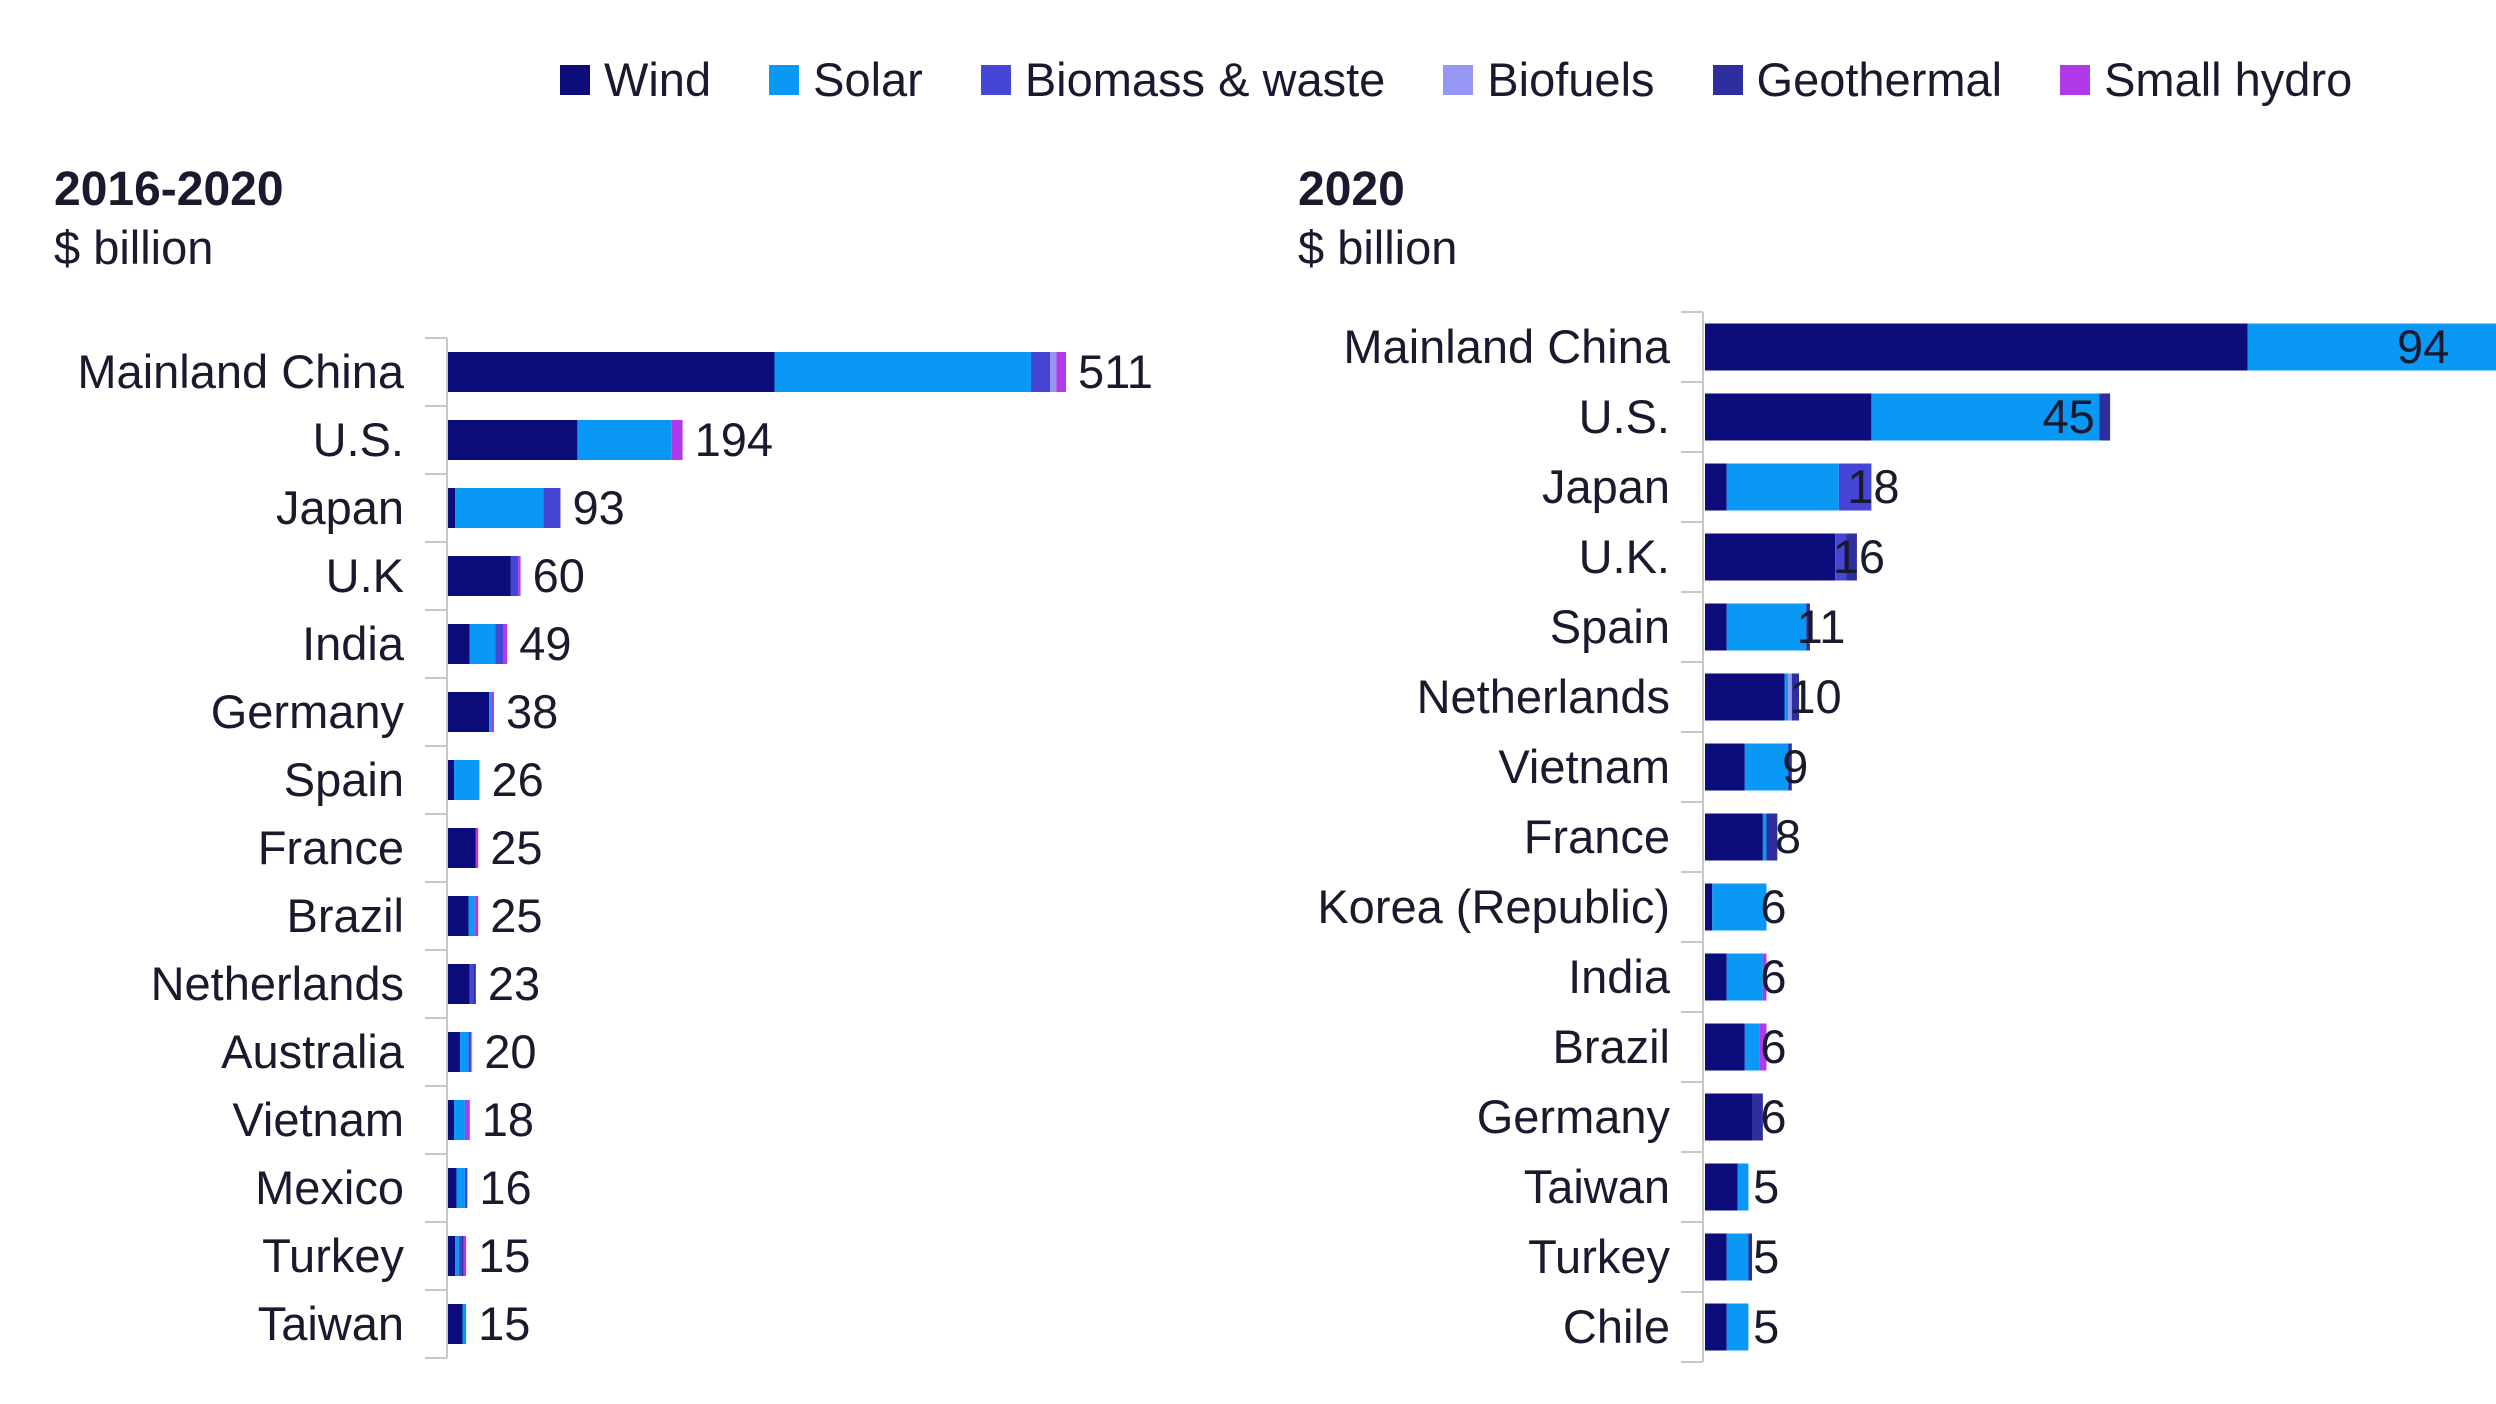 This screenshot has height=1404, width=2496. I want to click on bar-wind-vietnam, so click(451, 1120).